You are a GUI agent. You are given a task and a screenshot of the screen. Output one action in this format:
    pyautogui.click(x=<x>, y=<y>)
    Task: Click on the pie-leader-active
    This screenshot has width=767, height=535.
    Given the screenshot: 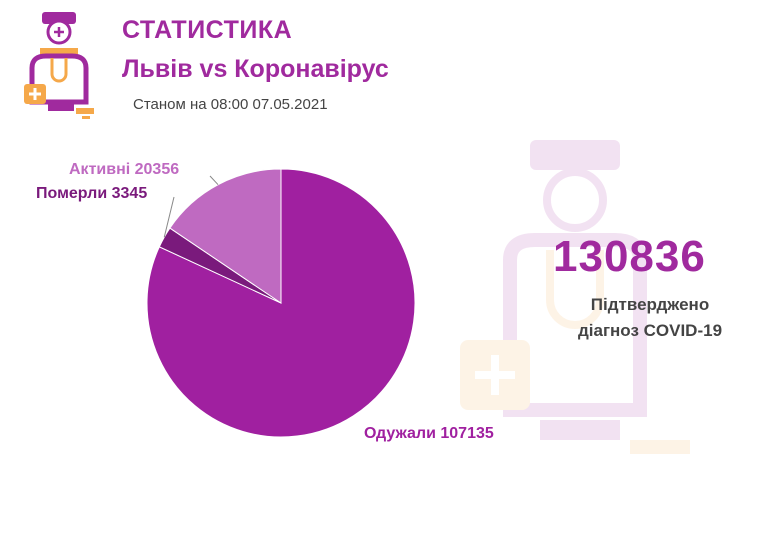 What is the action you would take?
    pyautogui.click(x=214, y=180)
    